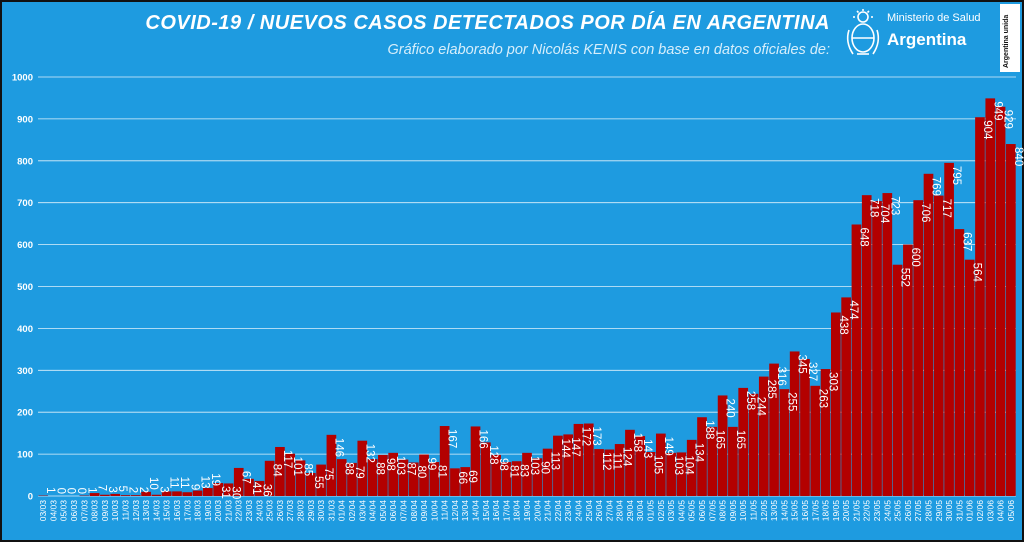 This screenshot has height=542, width=1024. I want to click on x-tick-label: 01/06, so click(970, 511).